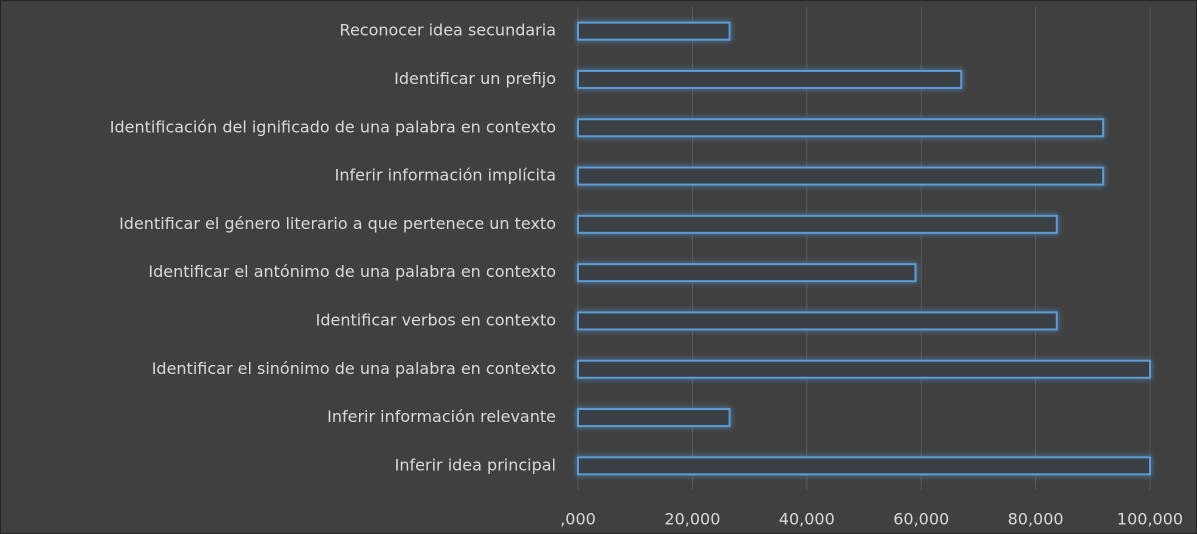 The image size is (1197, 534). I want to click on x-tick-label: 60,000, so click(921, 519).